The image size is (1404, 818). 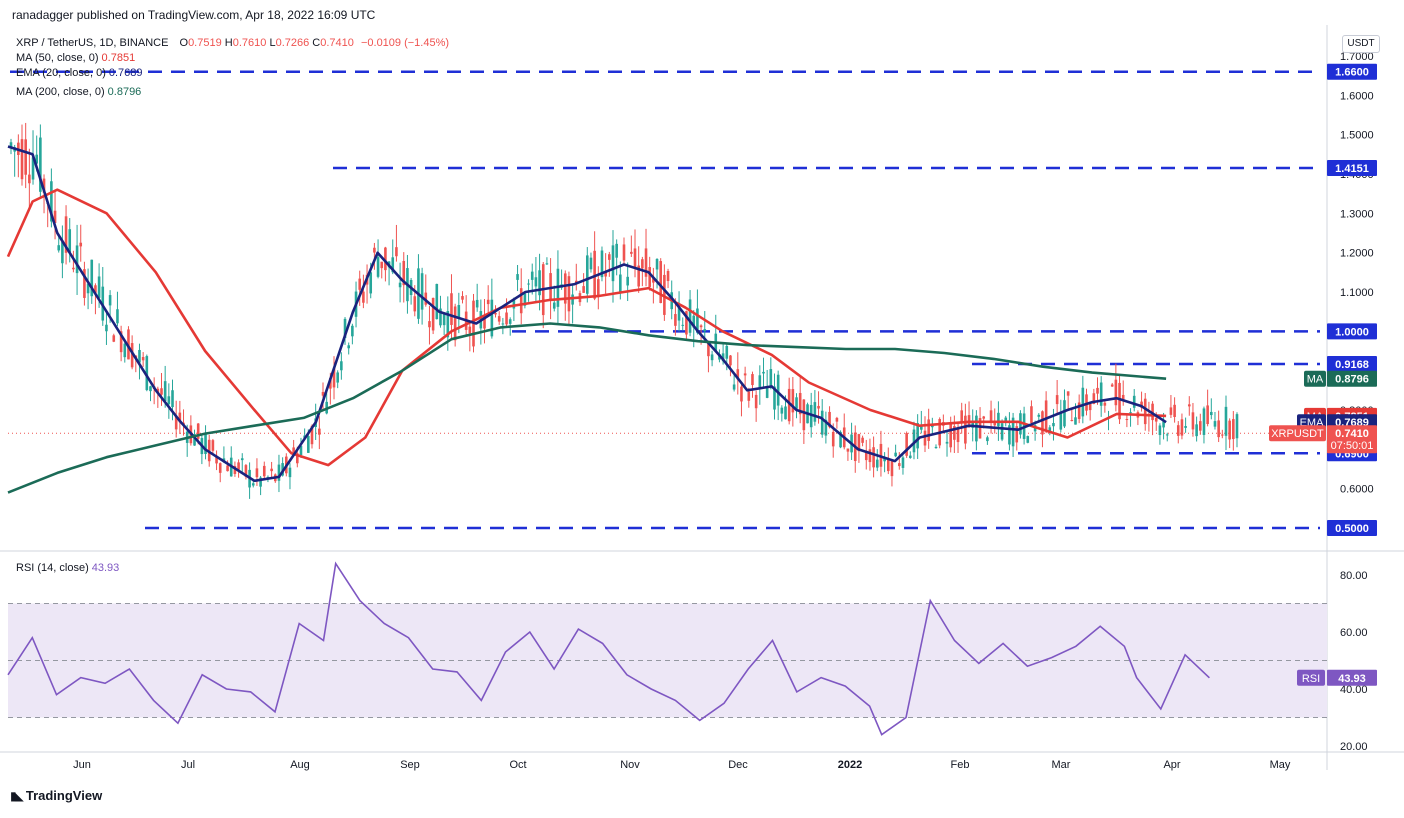 What do you see at coordinates (1354, 690) in the screenshot?
I see `rsi-tick-label: 40.00` at bounding box center [1354, 690].